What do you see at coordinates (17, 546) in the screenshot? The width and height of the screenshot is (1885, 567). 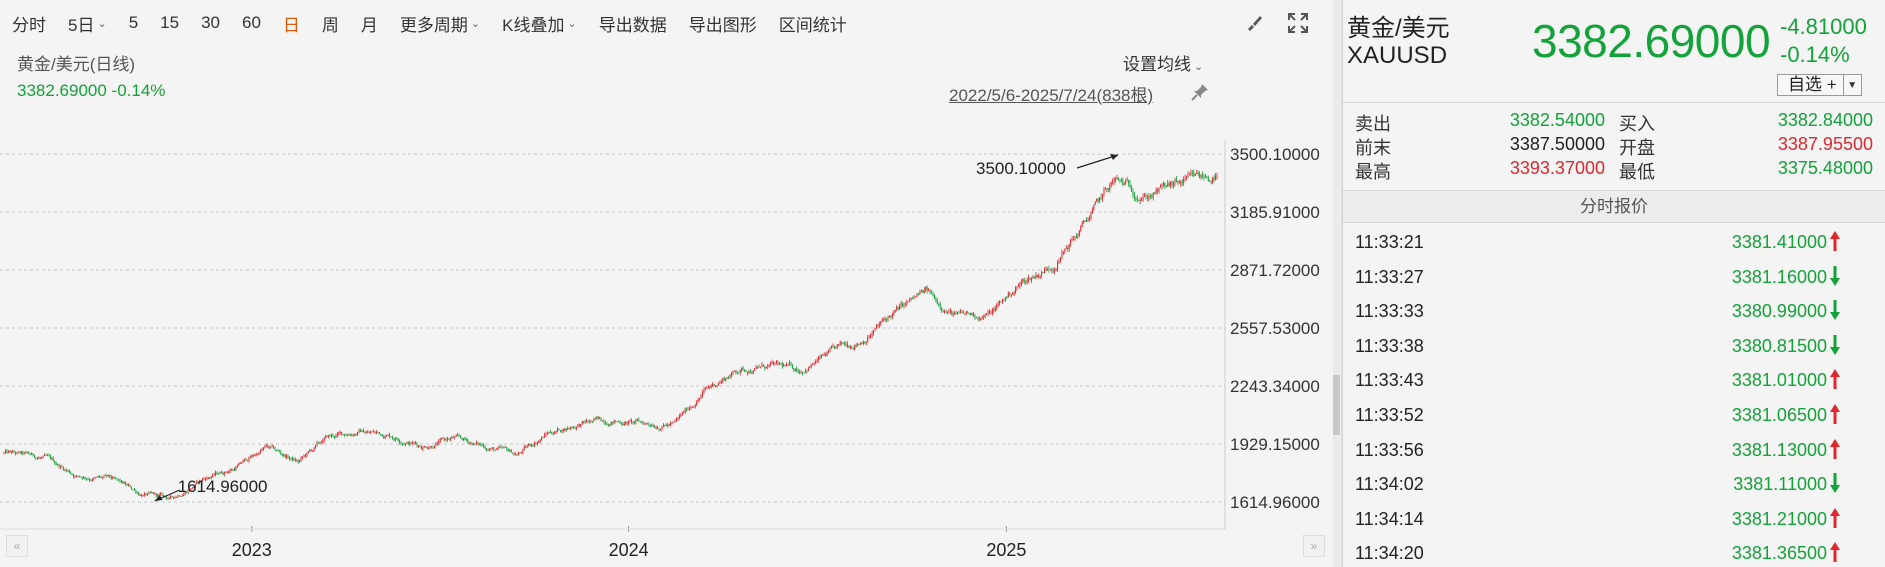 I see `scroll-left-button: «` at bounding box center [17, 546].